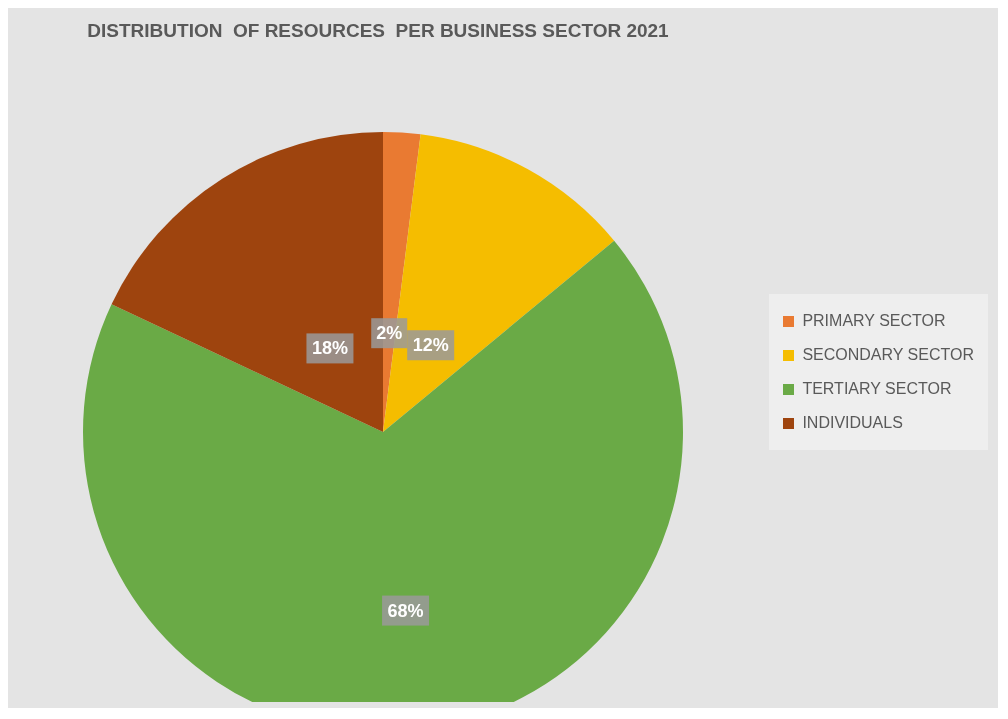 The image size is (1008, 719). I want to click on data-label: 68%, so click(405, 610).